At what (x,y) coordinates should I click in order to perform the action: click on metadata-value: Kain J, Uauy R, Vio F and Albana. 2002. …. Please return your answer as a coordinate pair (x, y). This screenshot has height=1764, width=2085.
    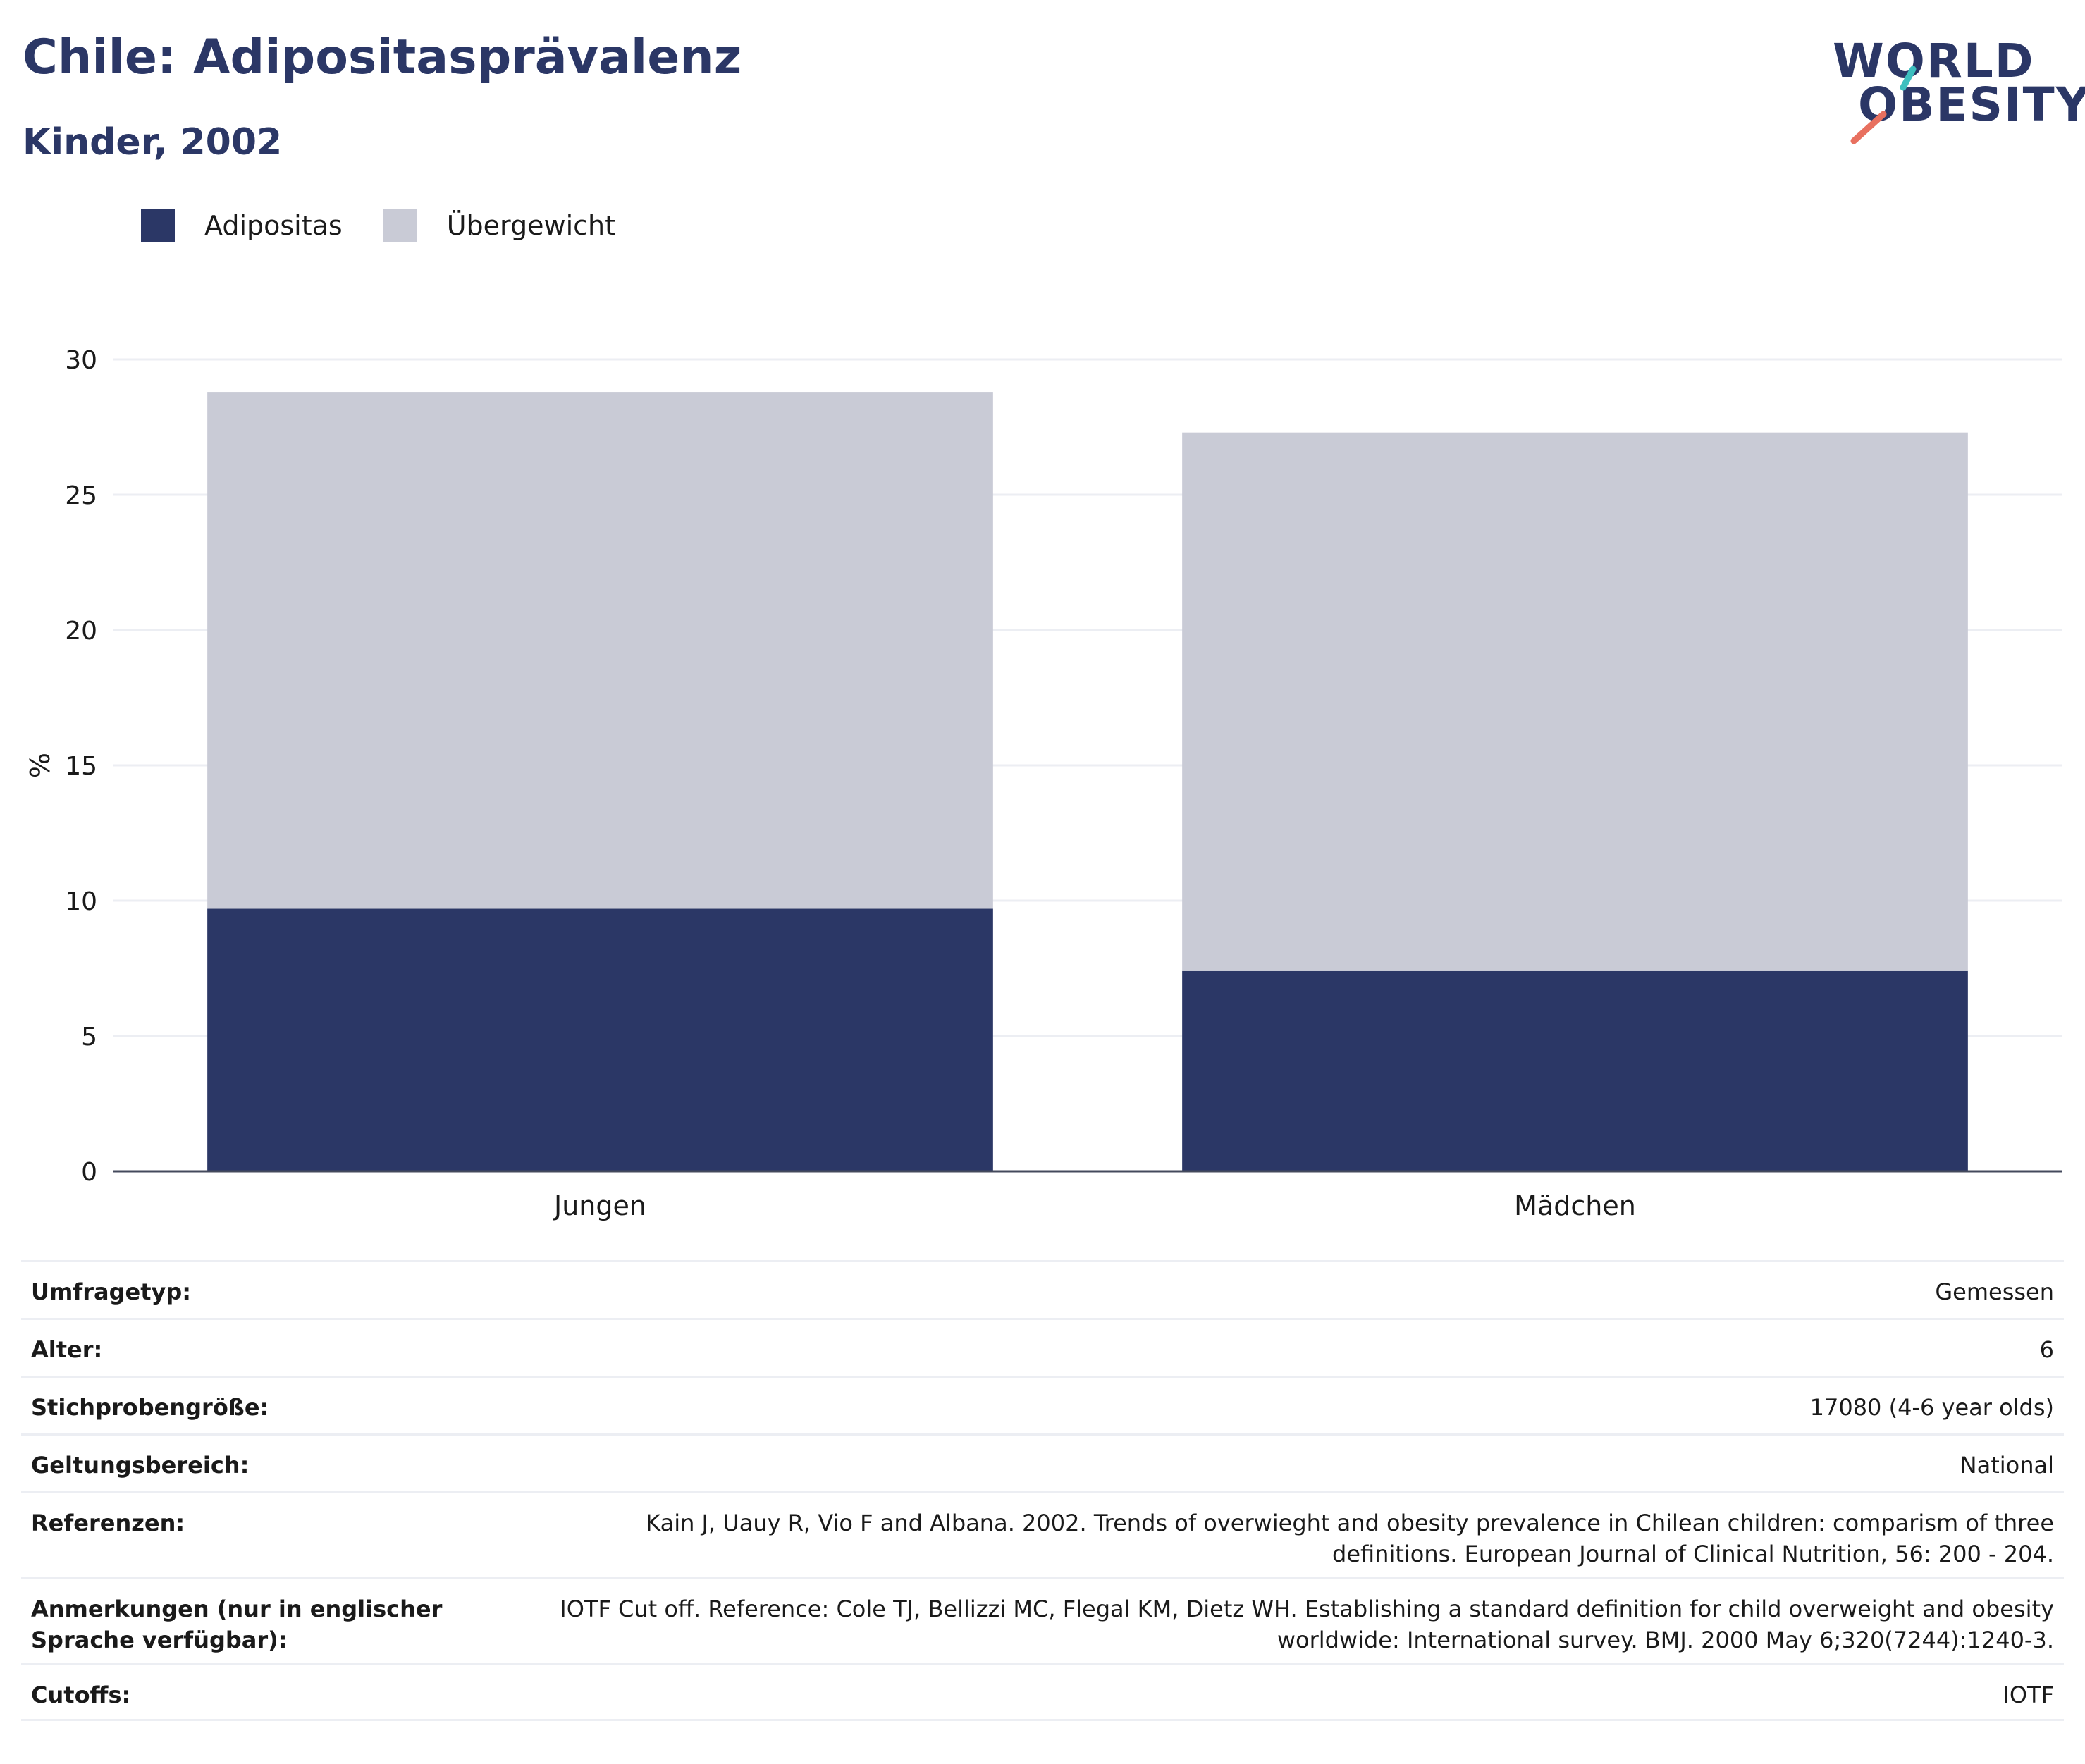
    Looking at the image, I should click on (1350, 1538).